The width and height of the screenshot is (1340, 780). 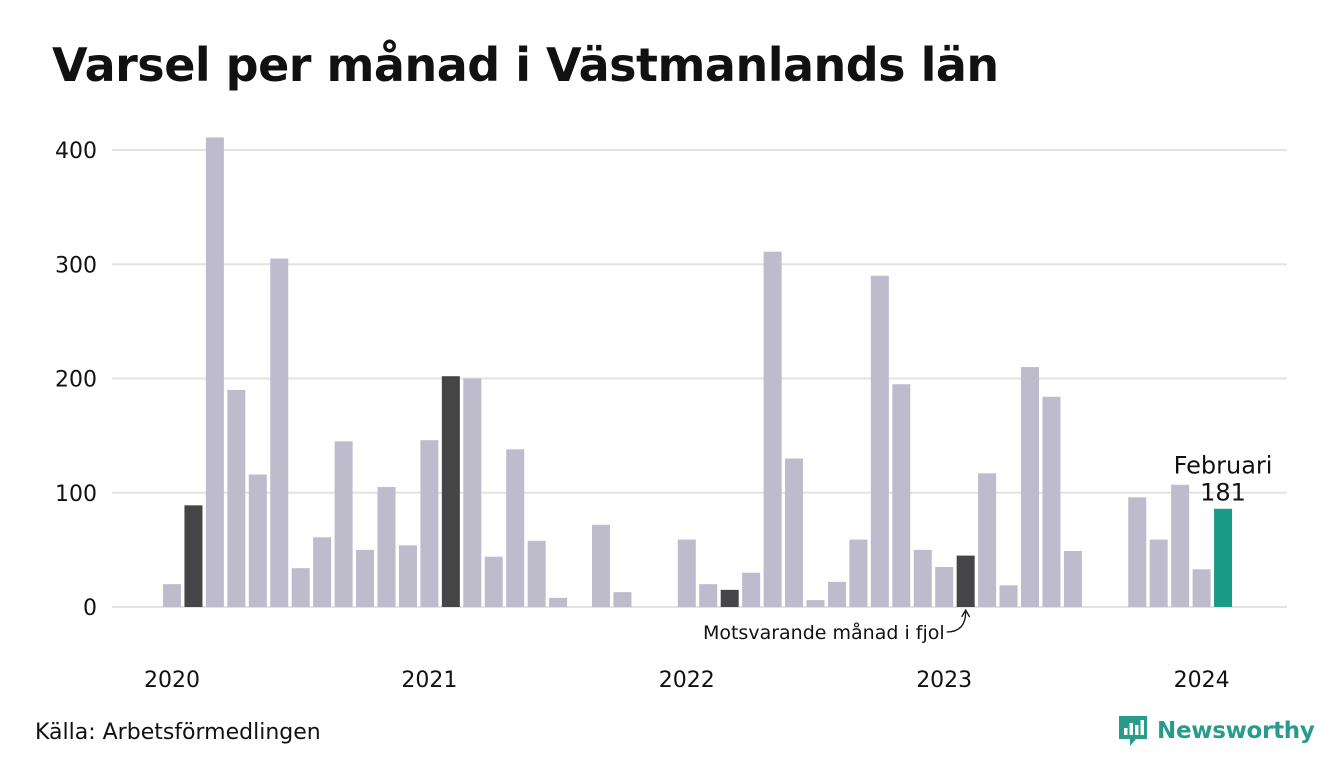 What do you see at coordinates (76, 265) in the screenshot?
I see `y-tick-label: 300` at bounding box center [76, 265].